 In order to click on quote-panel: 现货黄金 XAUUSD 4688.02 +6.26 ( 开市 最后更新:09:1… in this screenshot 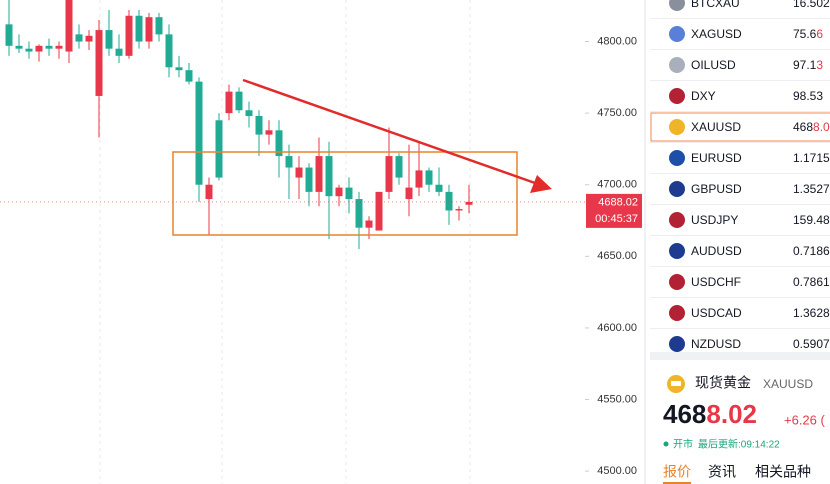, I will do `click(744, 429)`.